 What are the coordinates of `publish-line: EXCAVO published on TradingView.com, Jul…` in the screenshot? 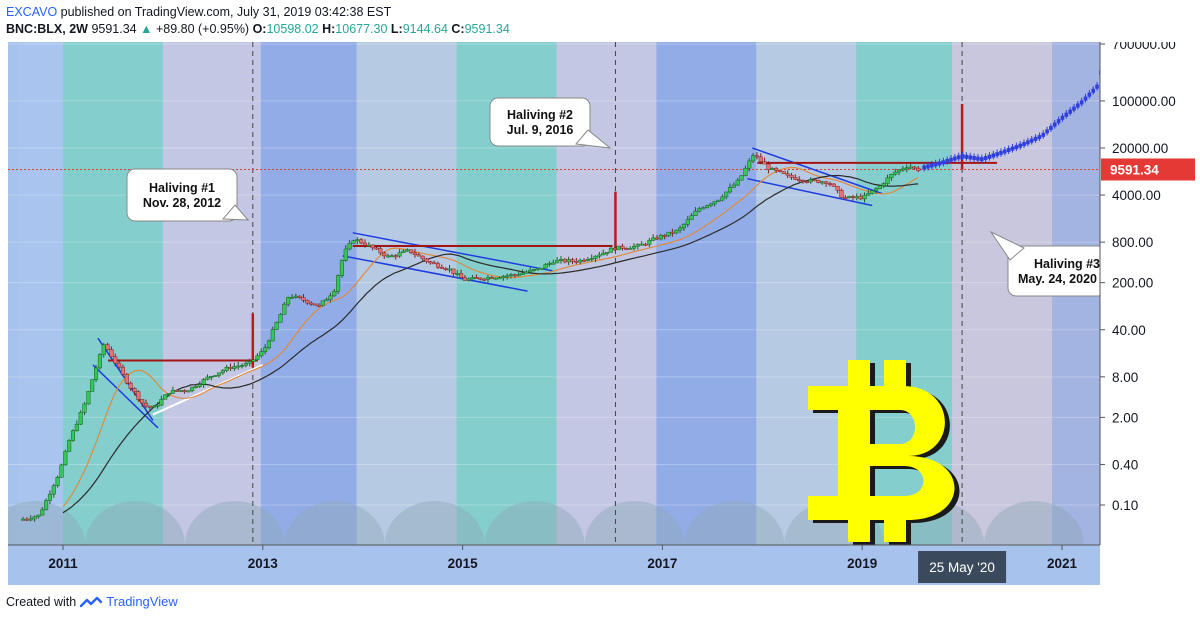 It's located at (258, 12).